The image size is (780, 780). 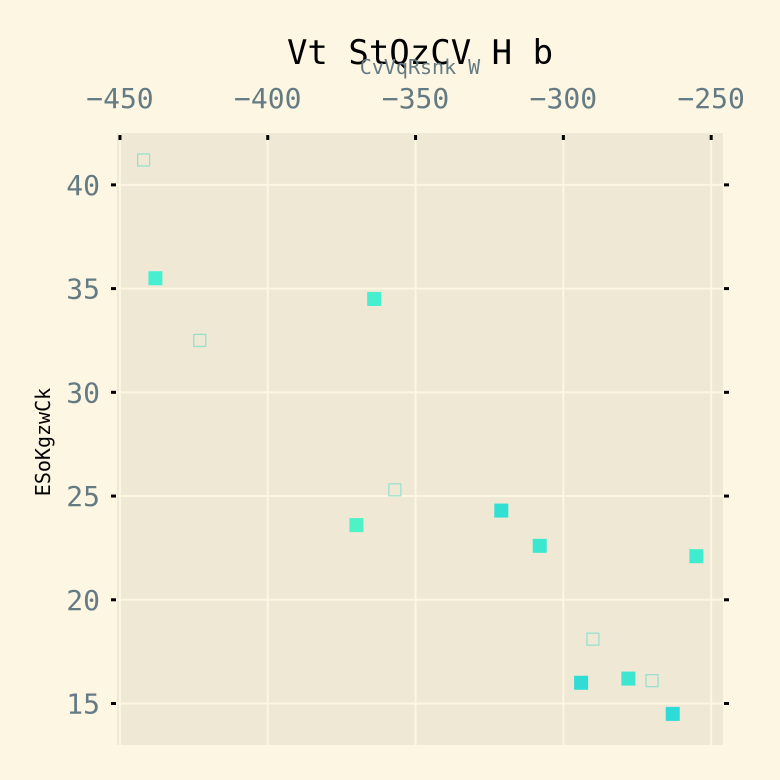 I want to click on x-tick-label: −350, so click(x=415, y=98).